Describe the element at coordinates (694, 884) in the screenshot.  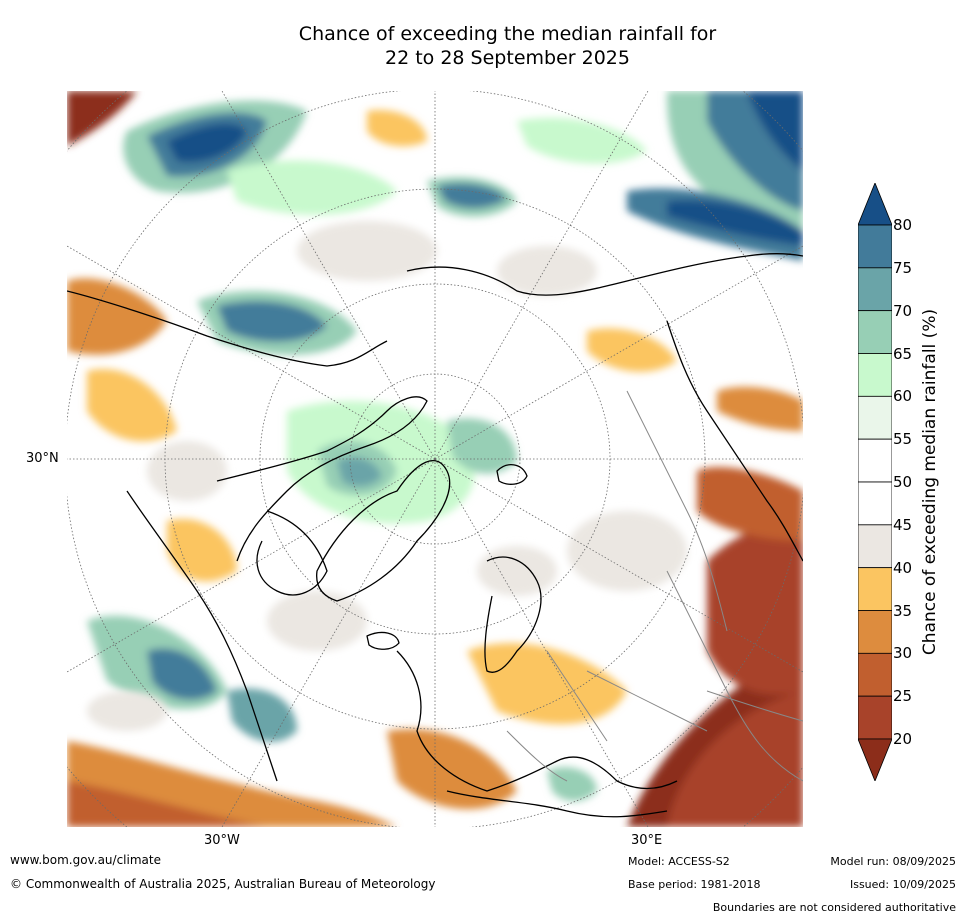
I see `footer-base-period: Base period: 1981-2018` at that location.